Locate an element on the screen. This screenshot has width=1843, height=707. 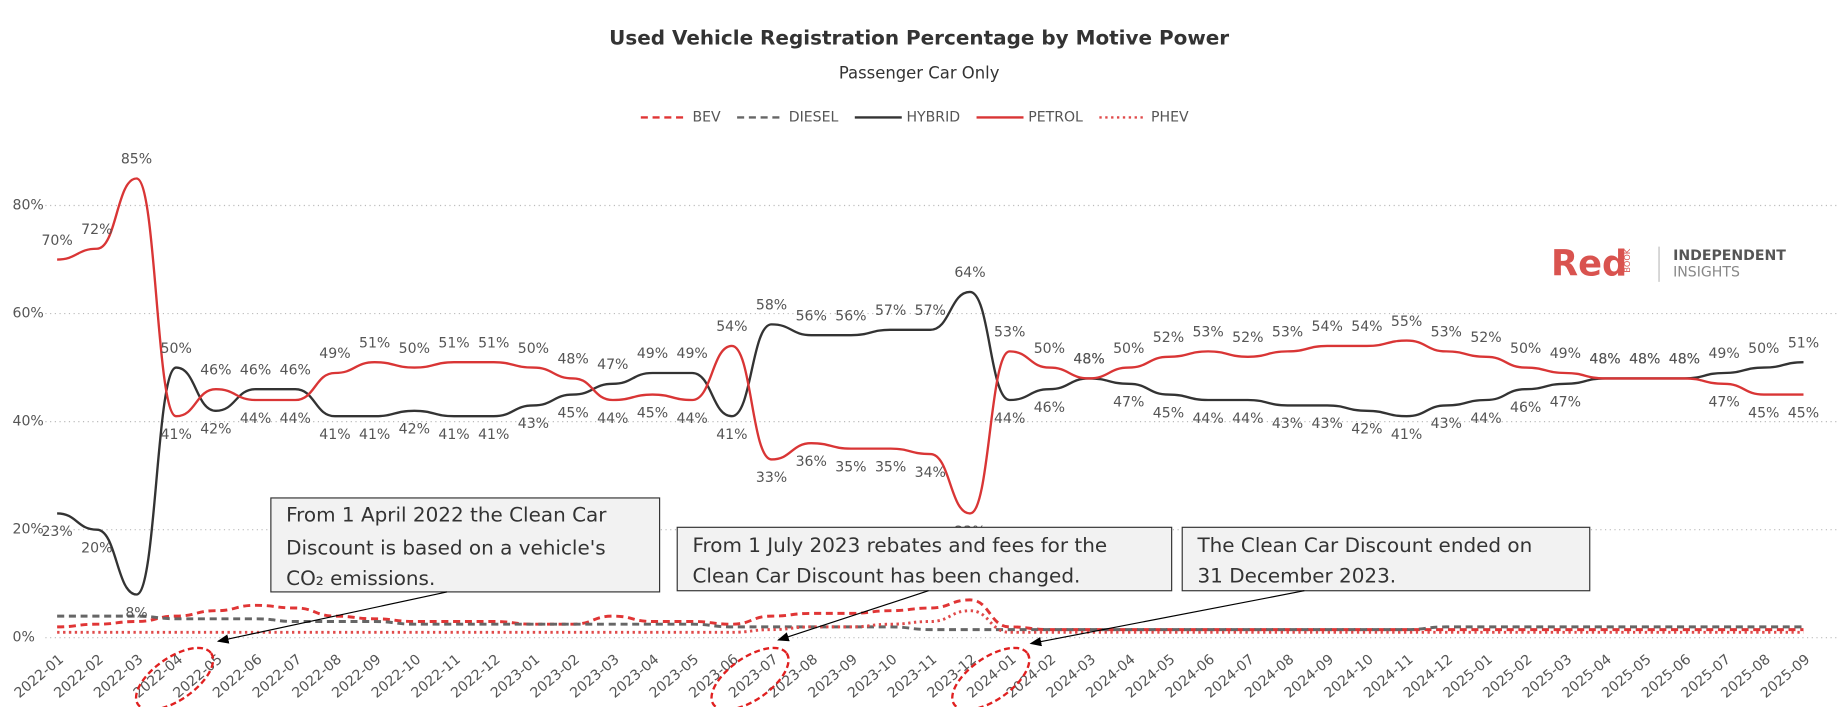
y-tick-label: 80% is located at coordinates (28, 206).